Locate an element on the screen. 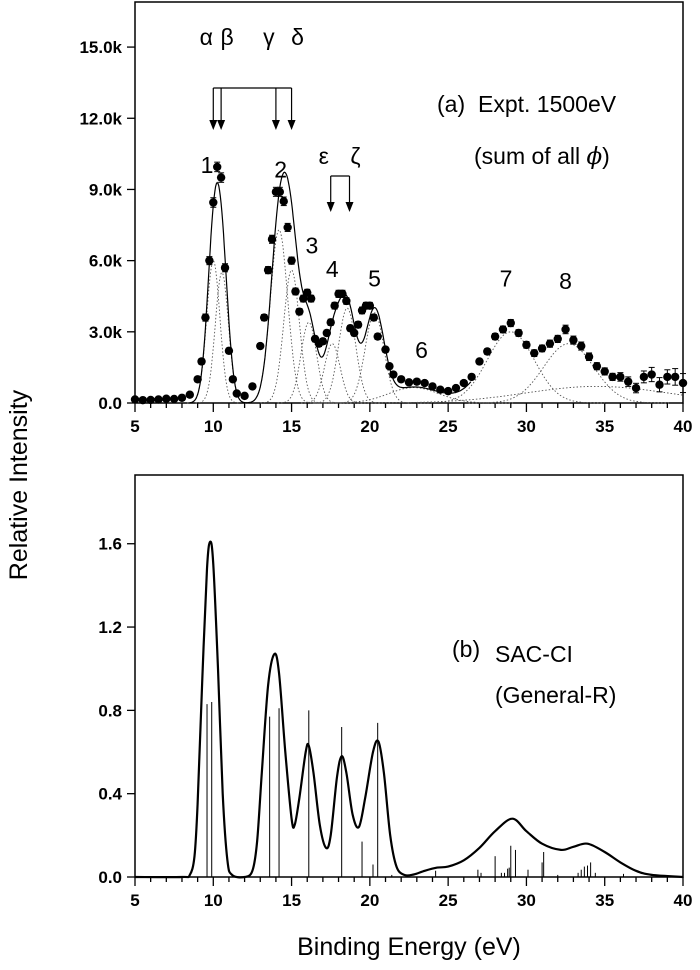 The height and width of the screenshot is (970, 700). panel-b-label: (b) is located at coordinates (466, 649).